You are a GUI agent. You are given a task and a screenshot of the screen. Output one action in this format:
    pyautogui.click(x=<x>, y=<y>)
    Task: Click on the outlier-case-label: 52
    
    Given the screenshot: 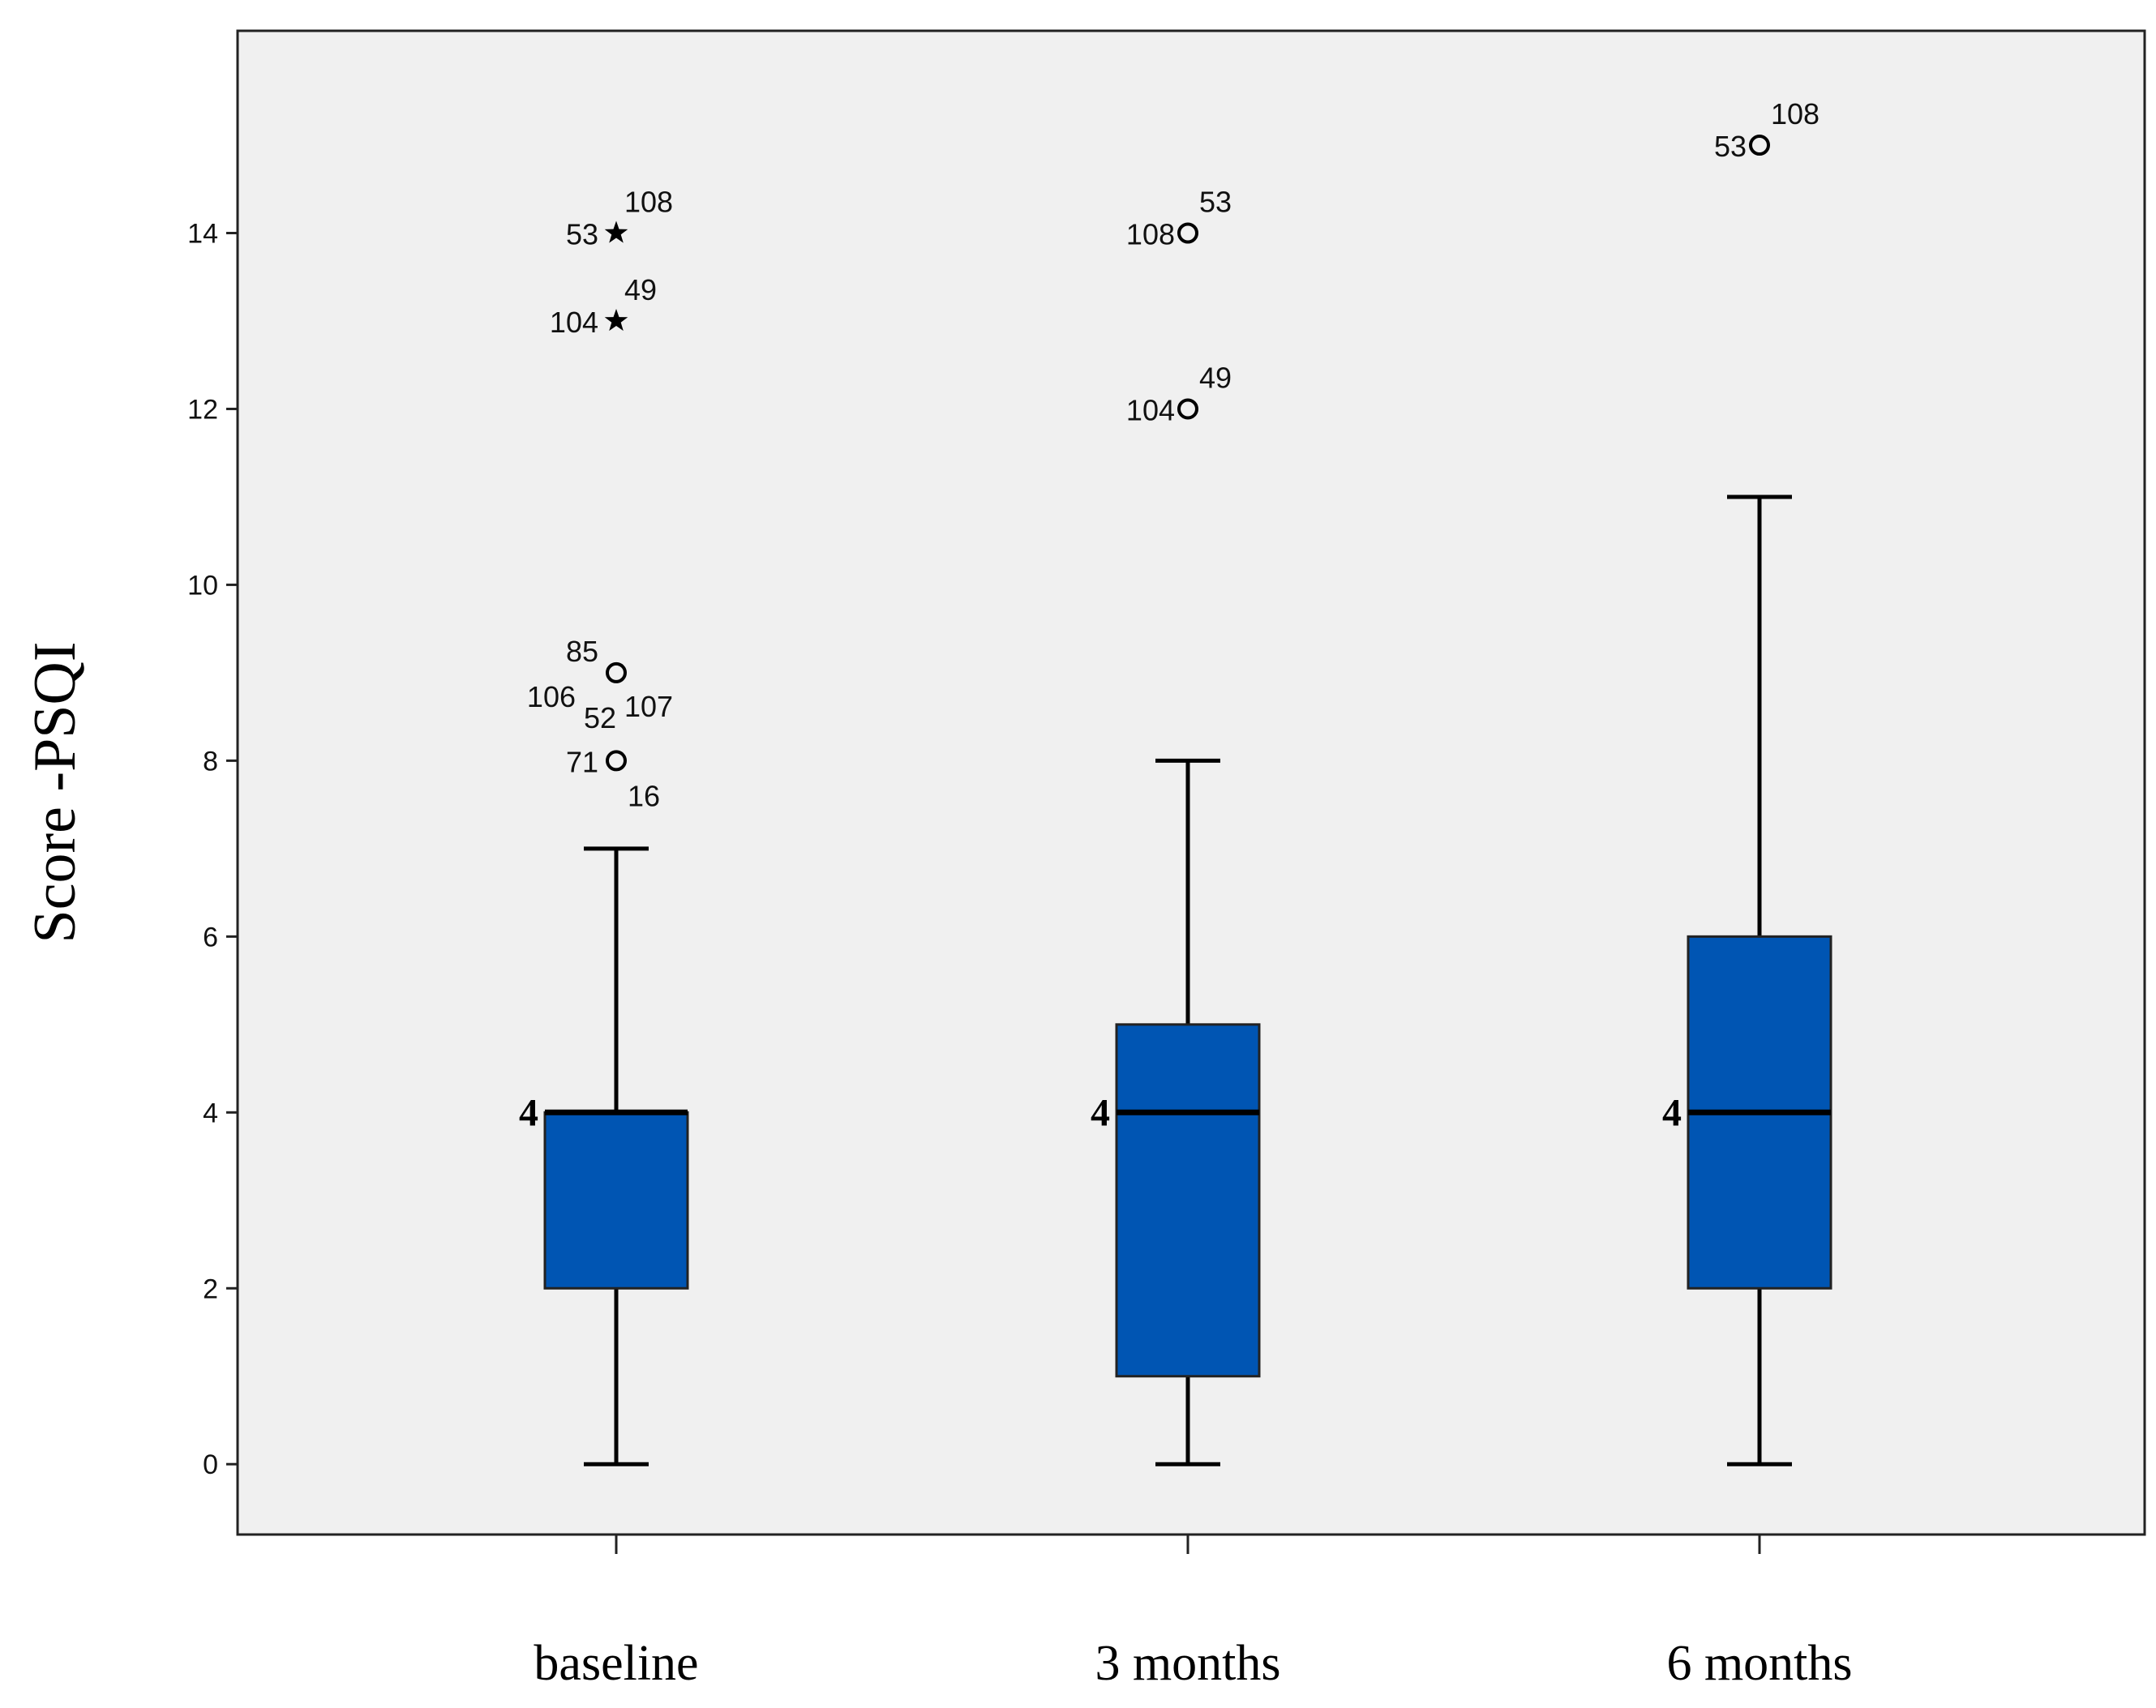 What is the action you would take?
    pyautogui.click(x=600, y=717)
    